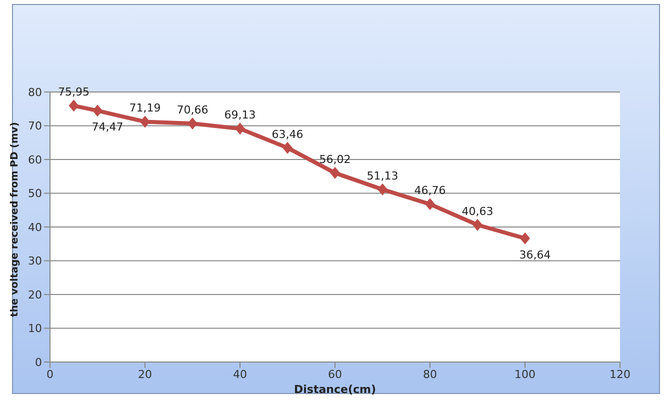  I want to click on data-label: 71,19, so click(145, 108).